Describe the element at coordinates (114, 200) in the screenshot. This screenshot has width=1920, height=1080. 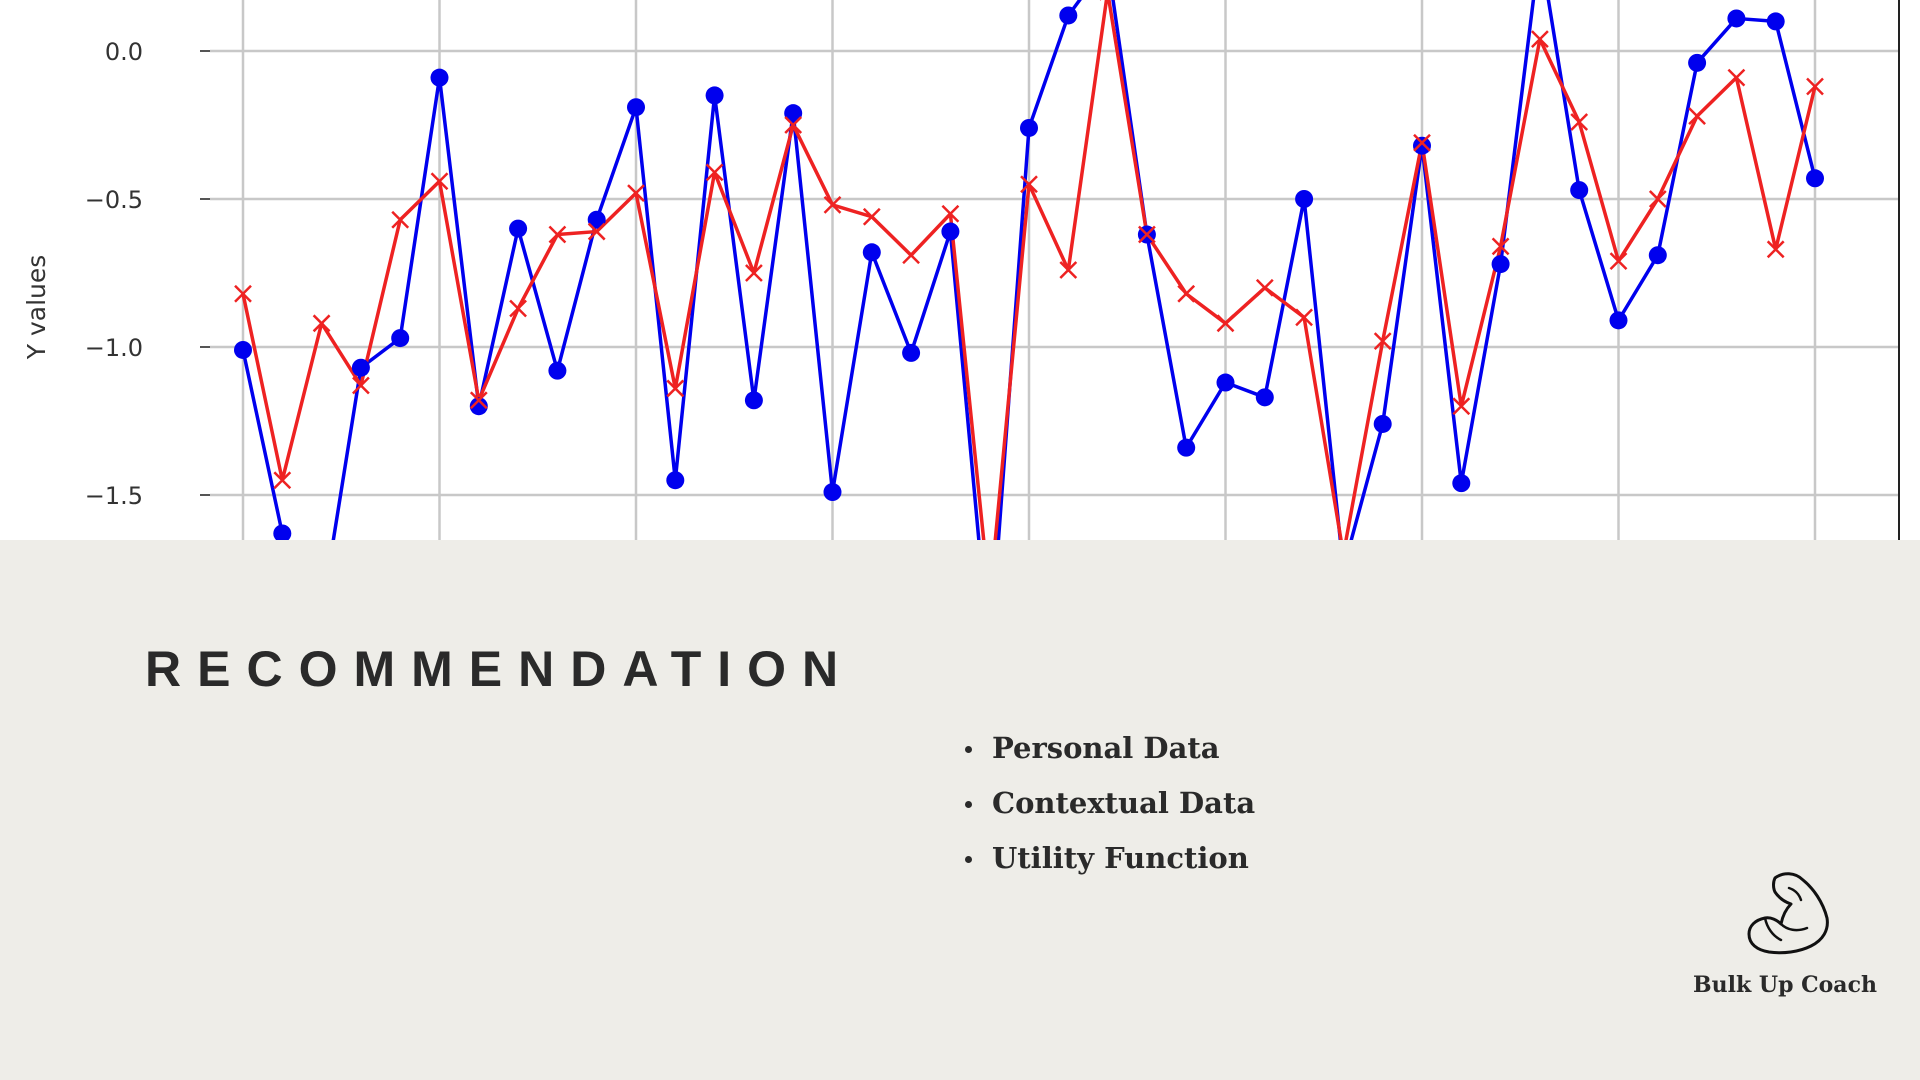
I see `y-tick-label: −0.5` at that location.